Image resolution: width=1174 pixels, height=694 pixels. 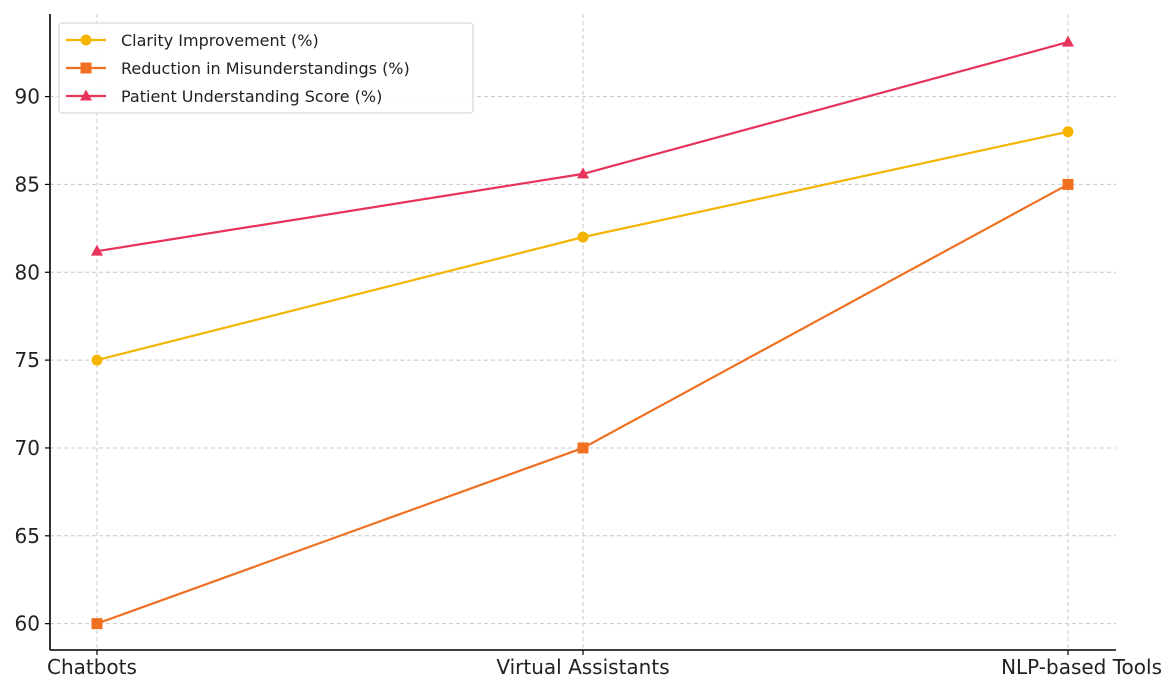 I want to click on y-tick-labels: 60 65 70 75 80 85 90, so click(x=27, y=360).